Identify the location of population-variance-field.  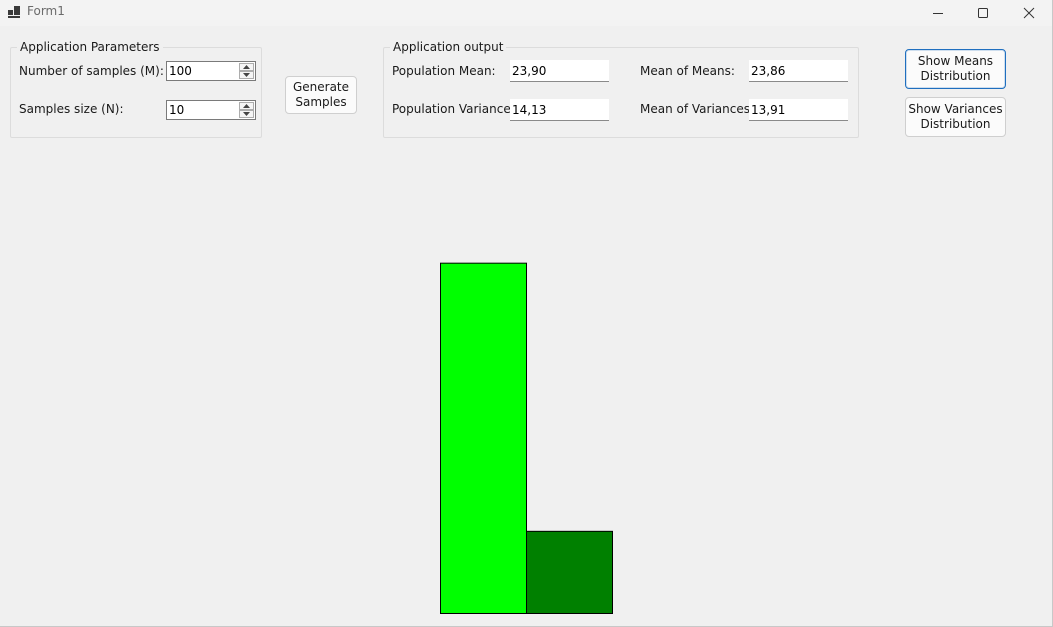
(559, 110).